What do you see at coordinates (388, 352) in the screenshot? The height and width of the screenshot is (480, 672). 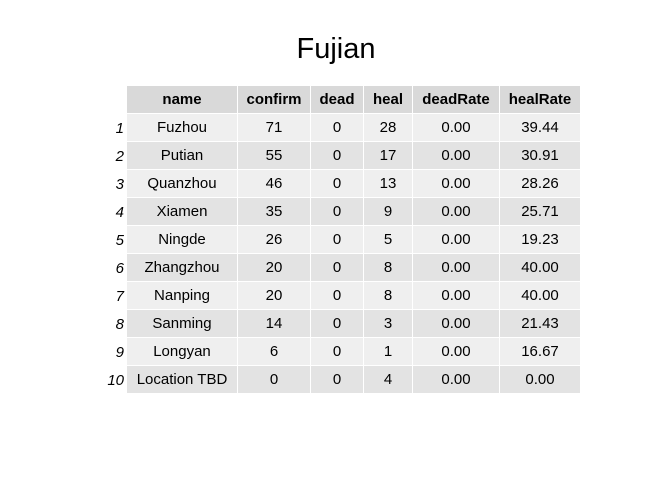 I see `table-cell-heal: 1` at bounding box center [388, 352].